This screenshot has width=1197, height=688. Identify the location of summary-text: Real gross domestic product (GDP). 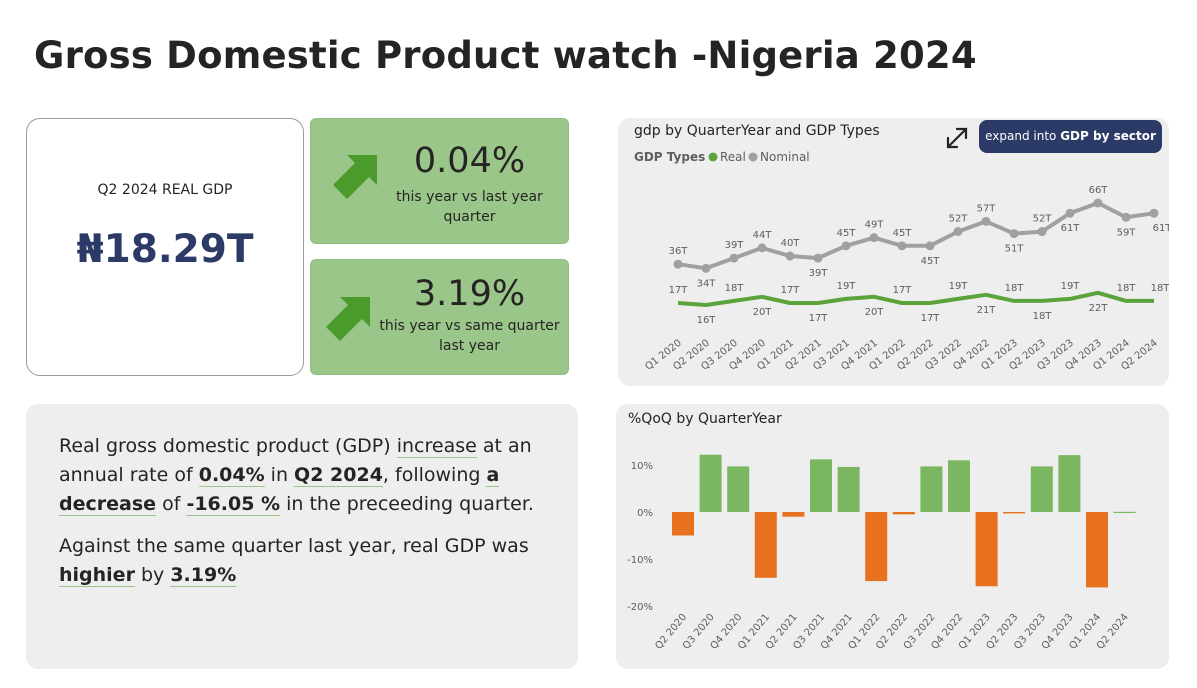
(228, 446).